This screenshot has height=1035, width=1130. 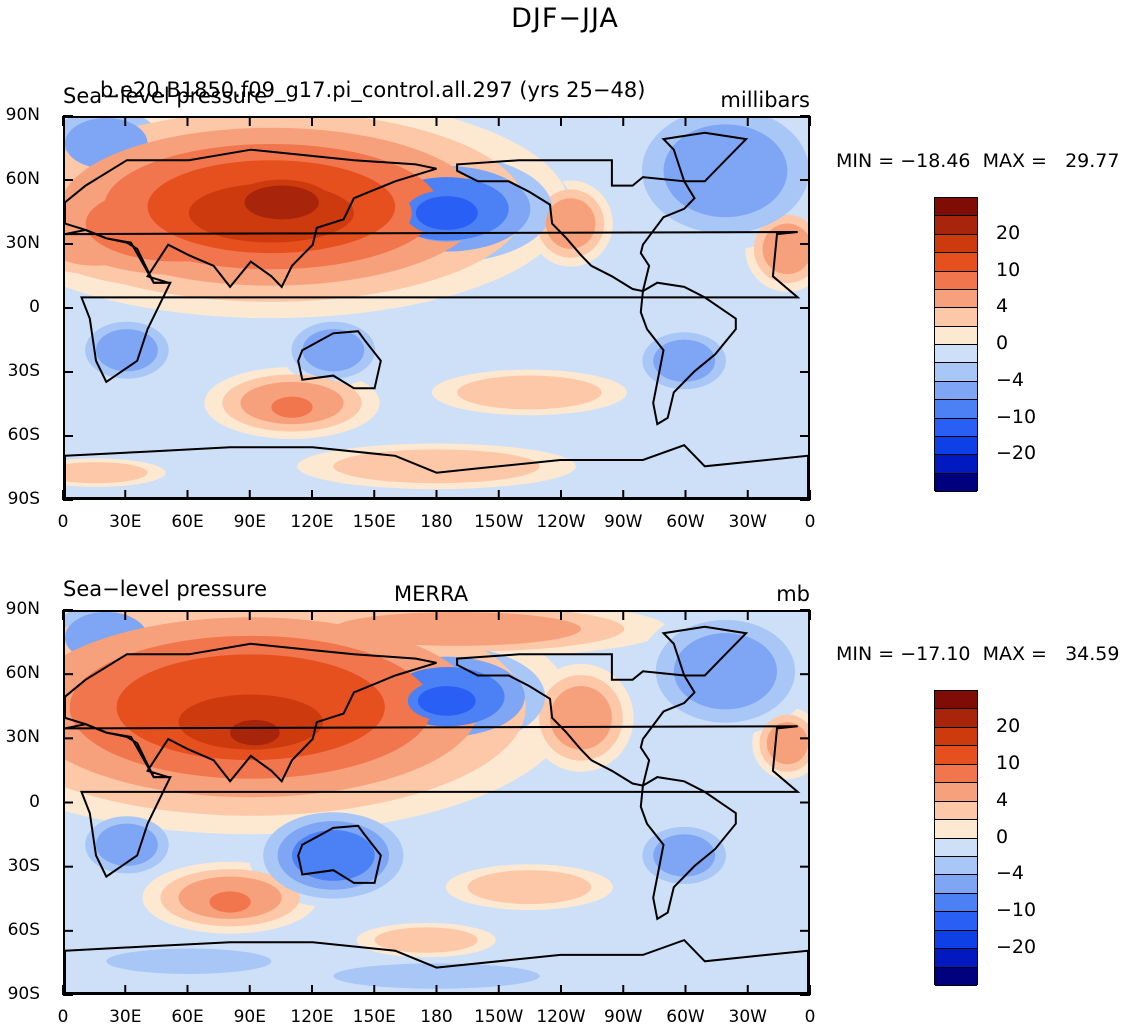 I want to click on lat-tick-label: 90S, so click(x=23, y=499).